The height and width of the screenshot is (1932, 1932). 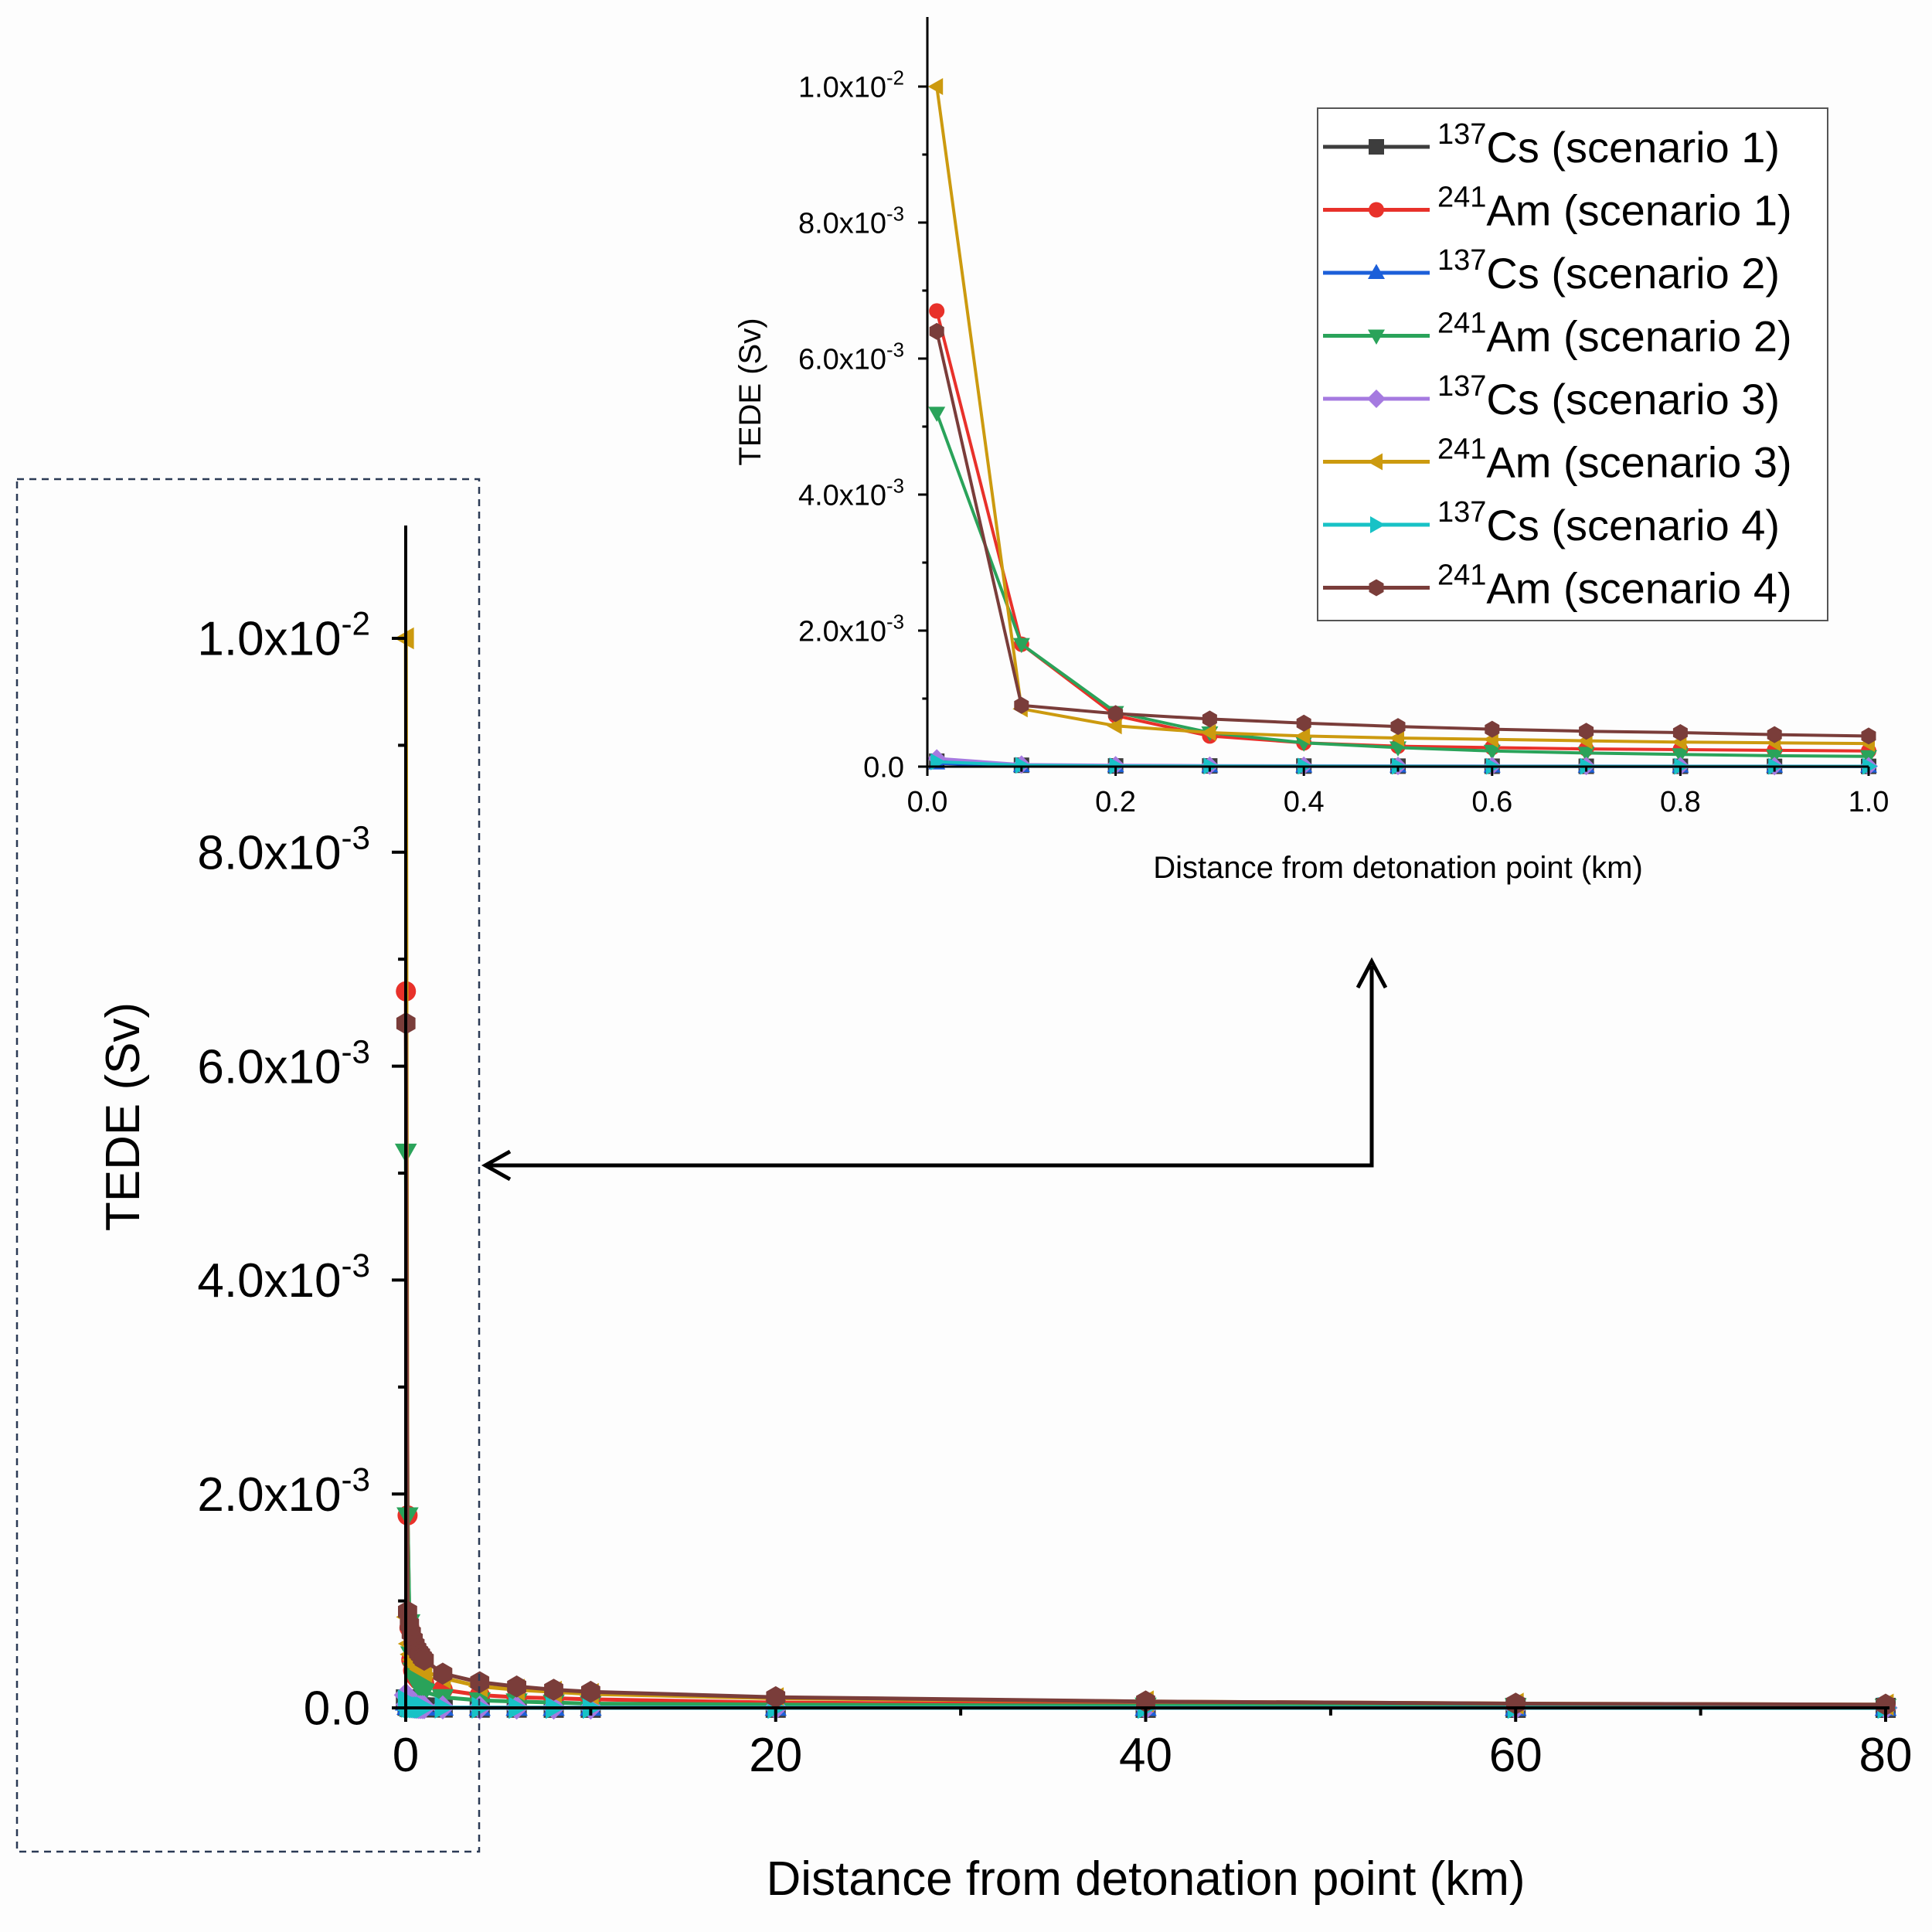 What do you see at coordinates (776, 1756) in the screenshot?
I see `x-tick-label: 20` at bounding box center [776, 1756].